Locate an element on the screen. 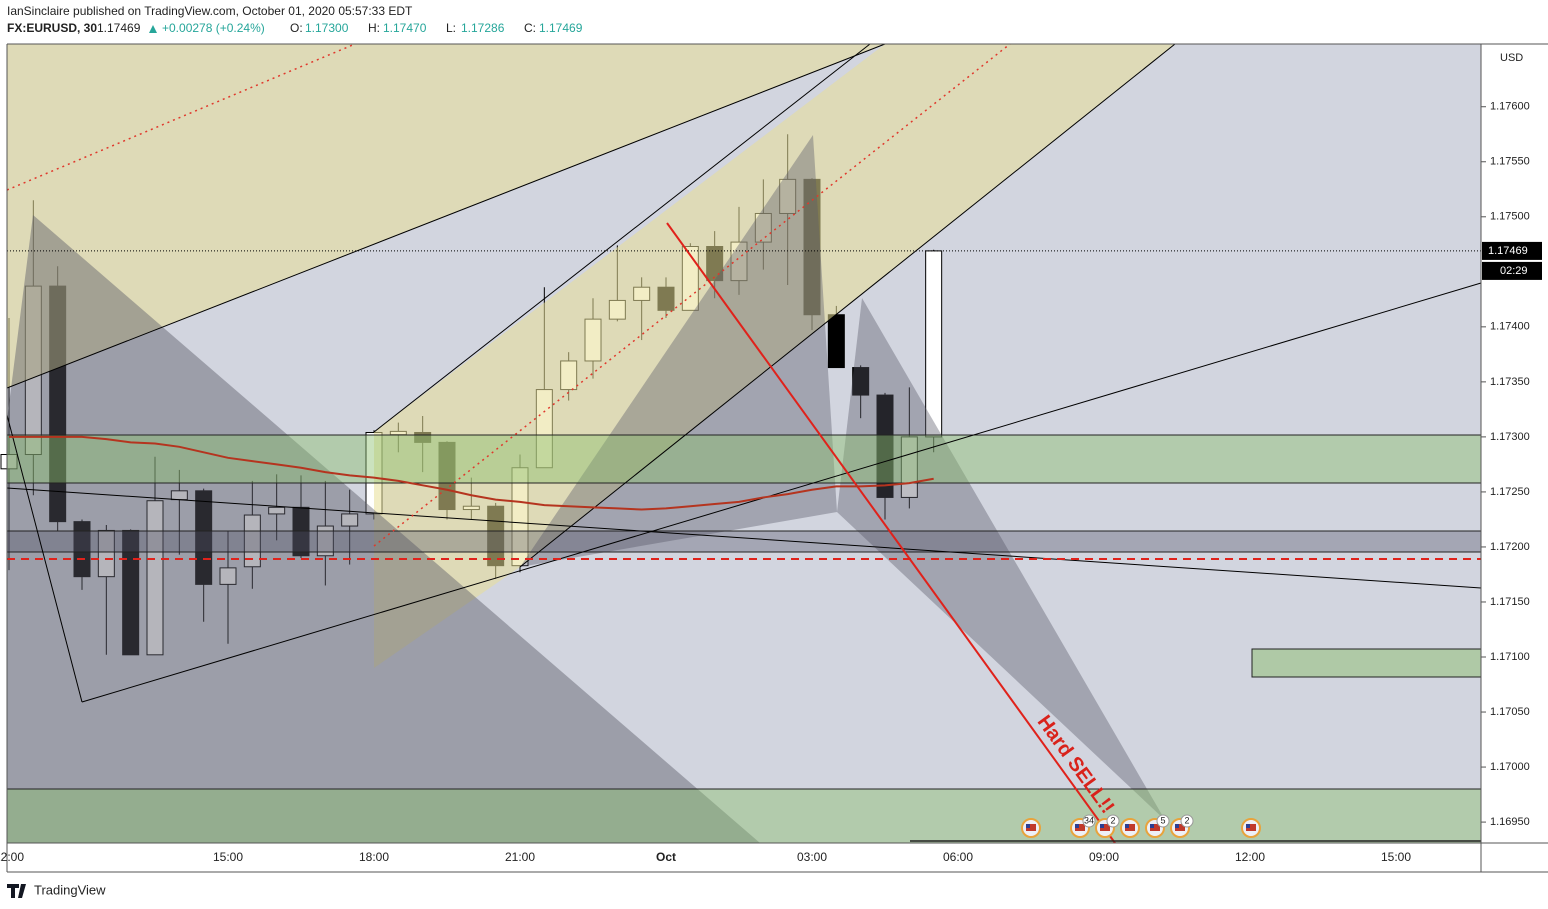 Image resolution: width=1548 pixels, height=909 pixels. price-tag is located at coordinates (1512, 250).